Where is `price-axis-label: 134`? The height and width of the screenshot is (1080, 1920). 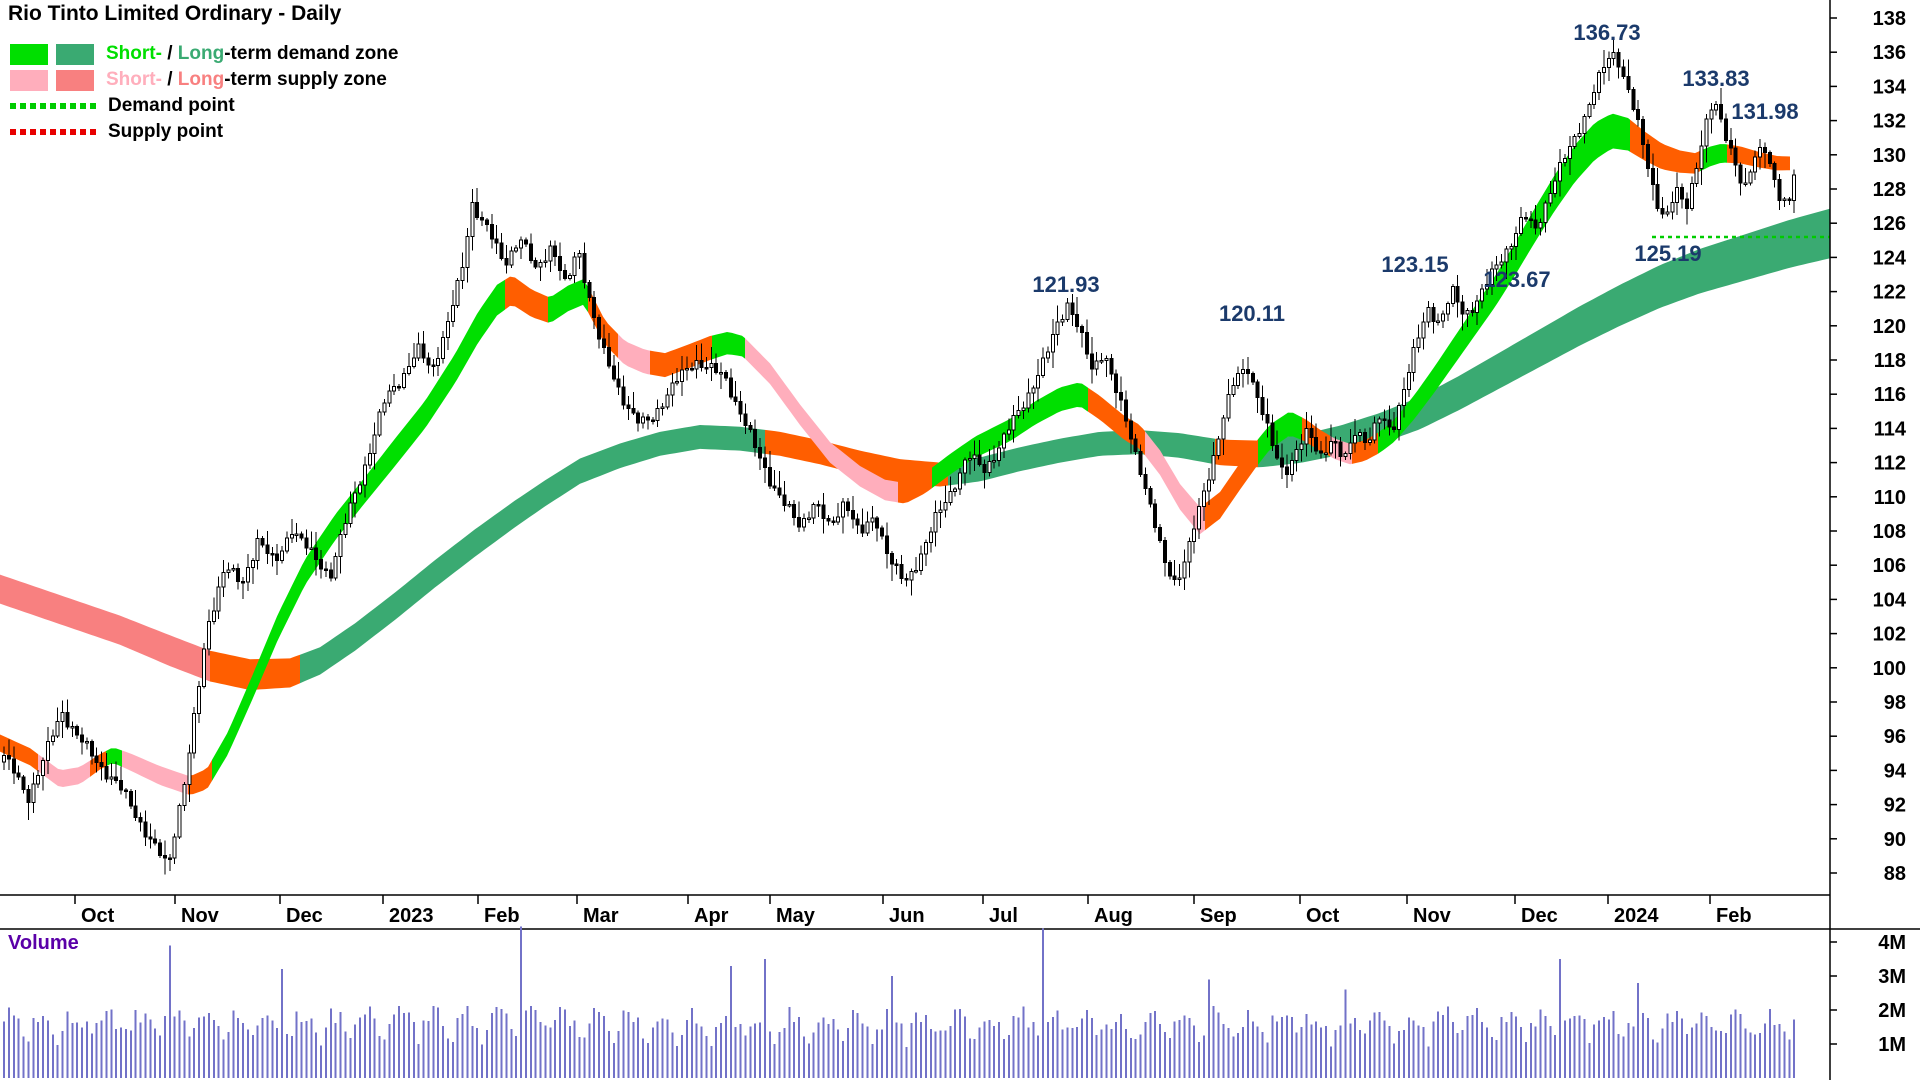 price-axis-label: 134 is located at coordinates (1890, 87).